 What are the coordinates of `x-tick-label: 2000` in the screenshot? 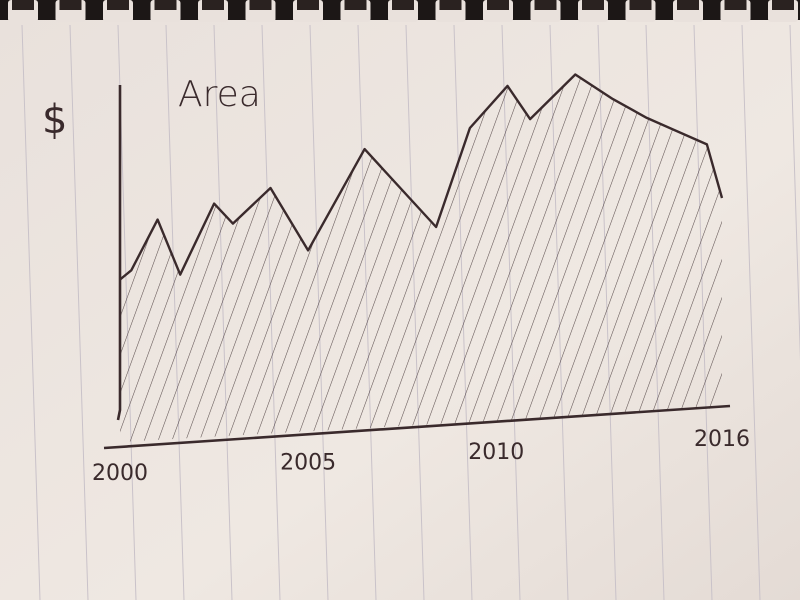 It's located at (120, 473).